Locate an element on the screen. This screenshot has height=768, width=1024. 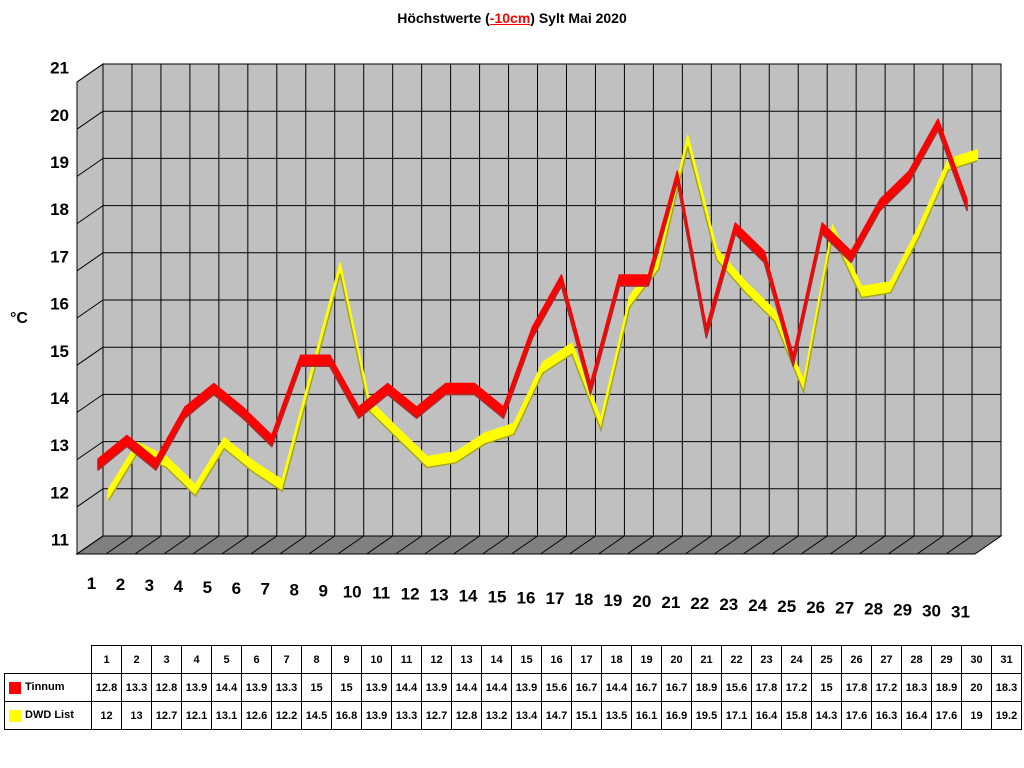
table-cell: 12 is located at coordinates (106, 715).